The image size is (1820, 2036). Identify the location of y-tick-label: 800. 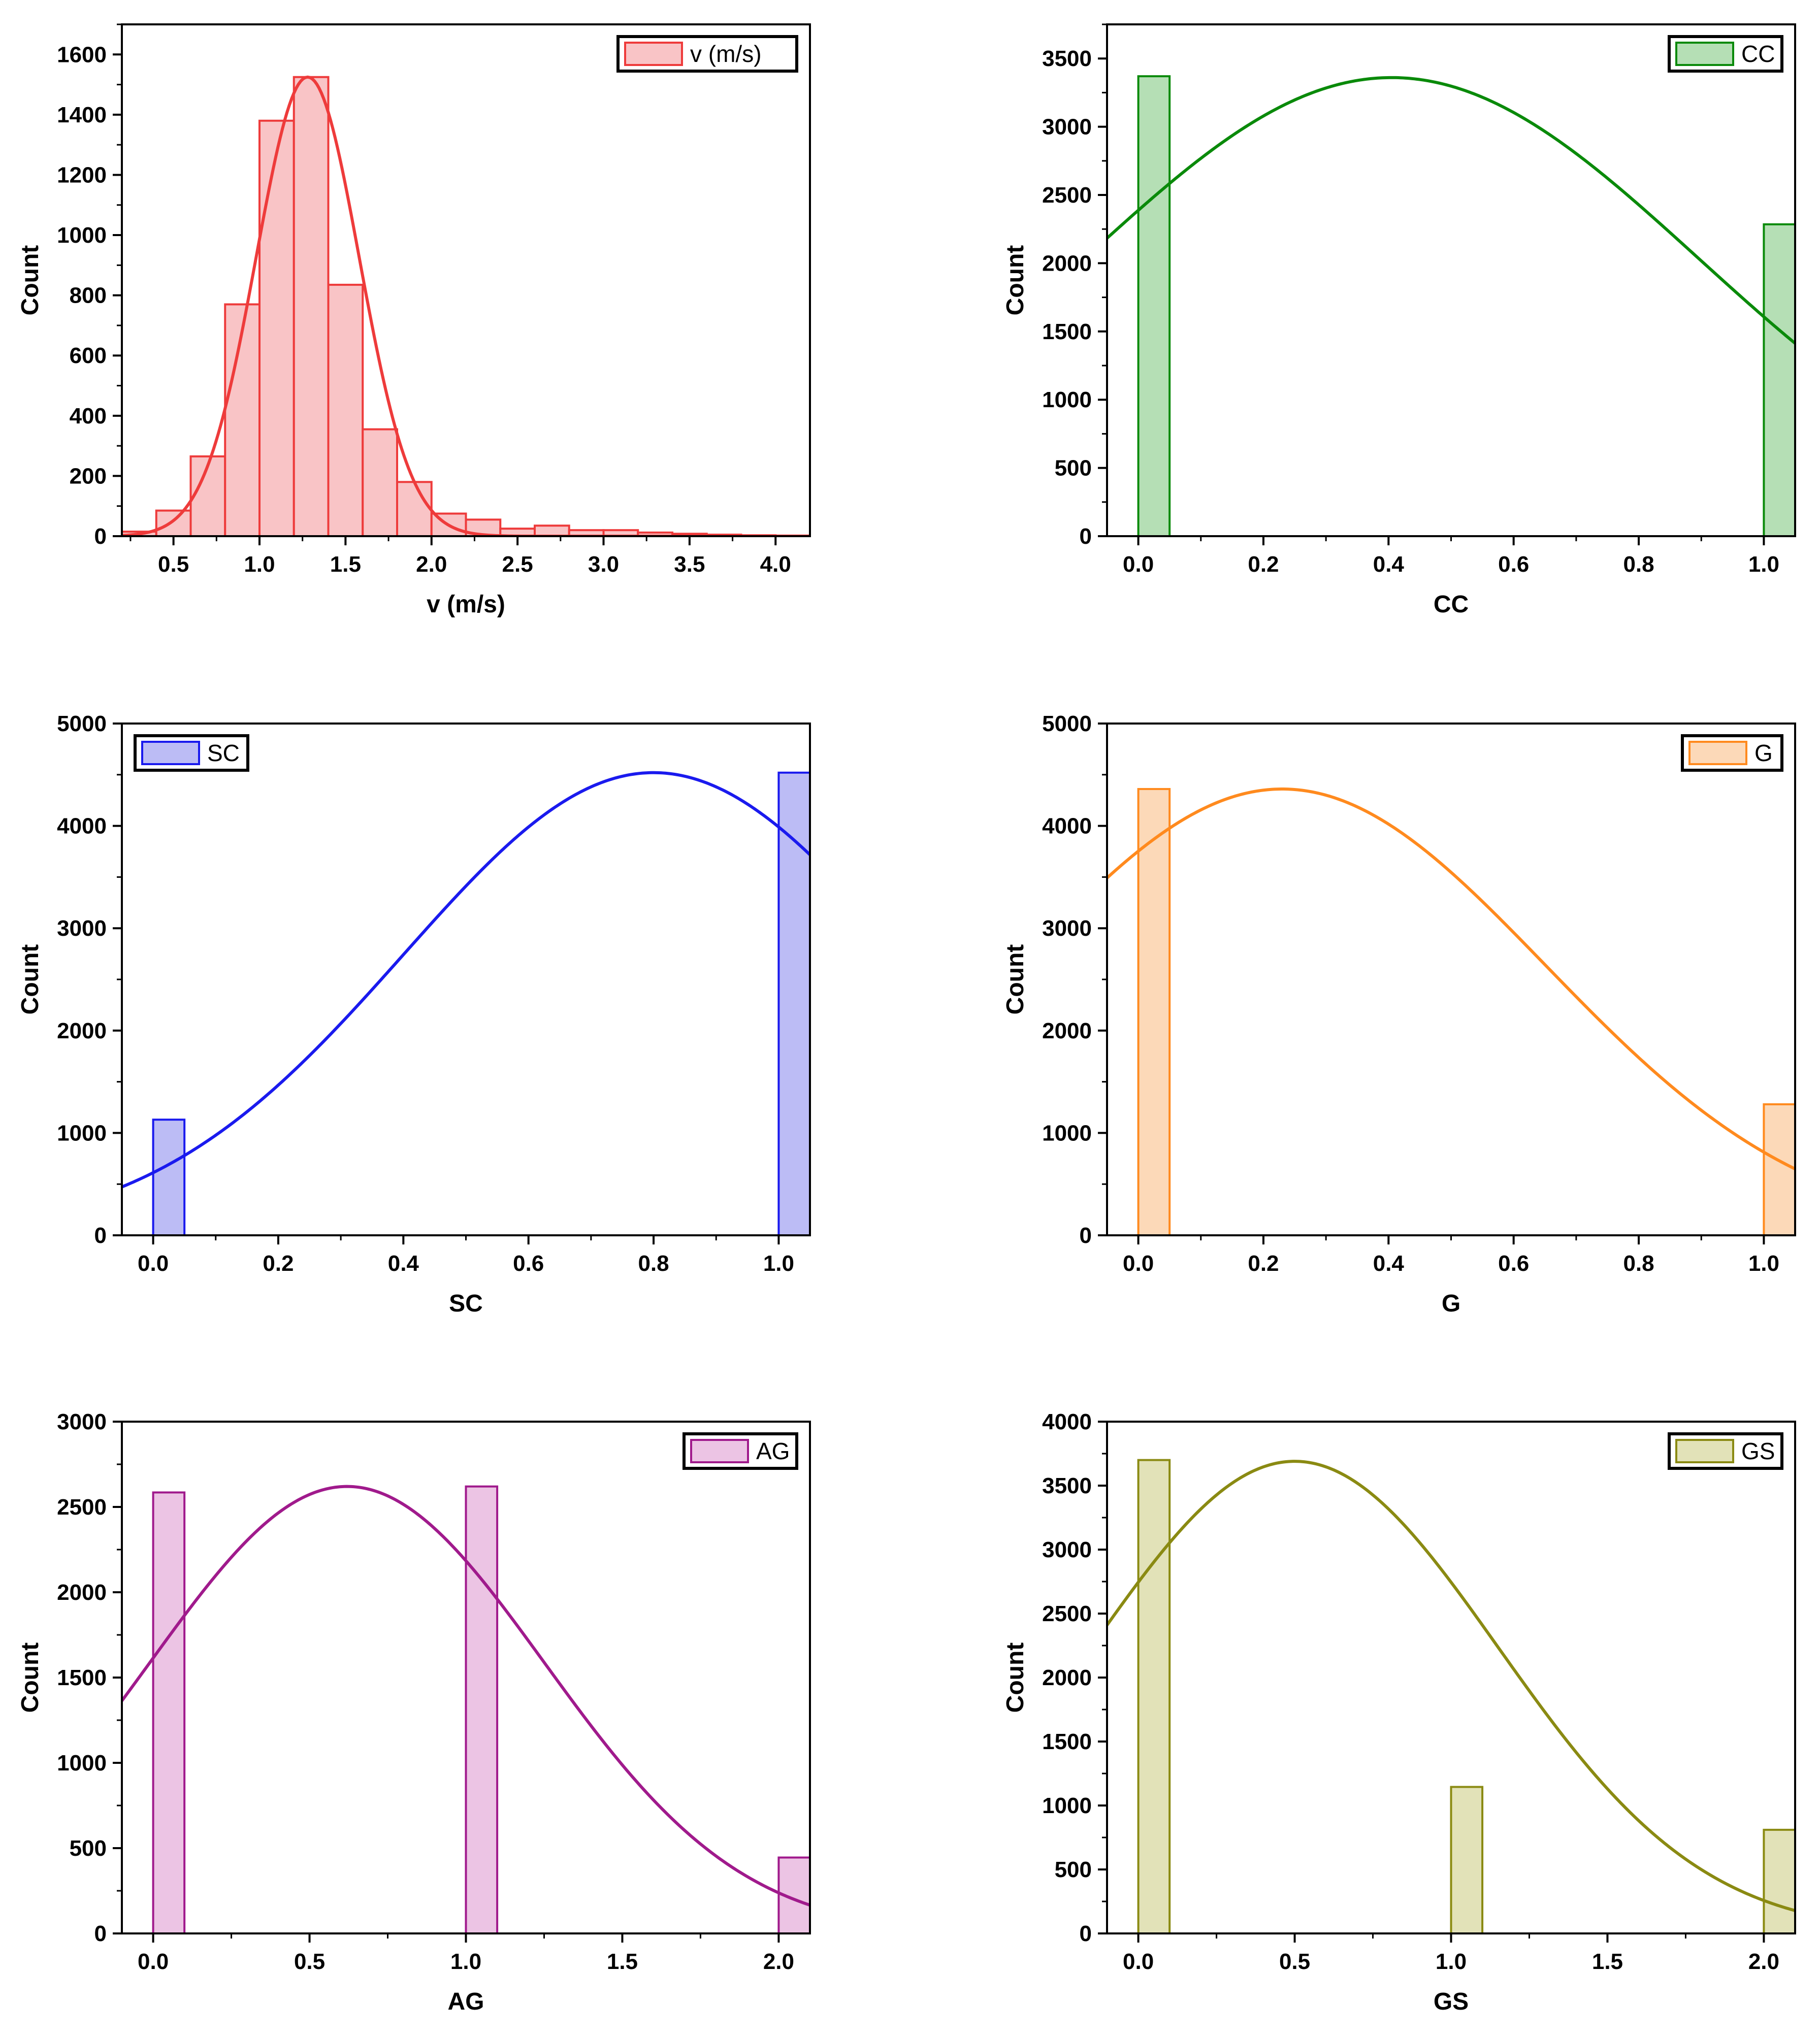
(88, 295).